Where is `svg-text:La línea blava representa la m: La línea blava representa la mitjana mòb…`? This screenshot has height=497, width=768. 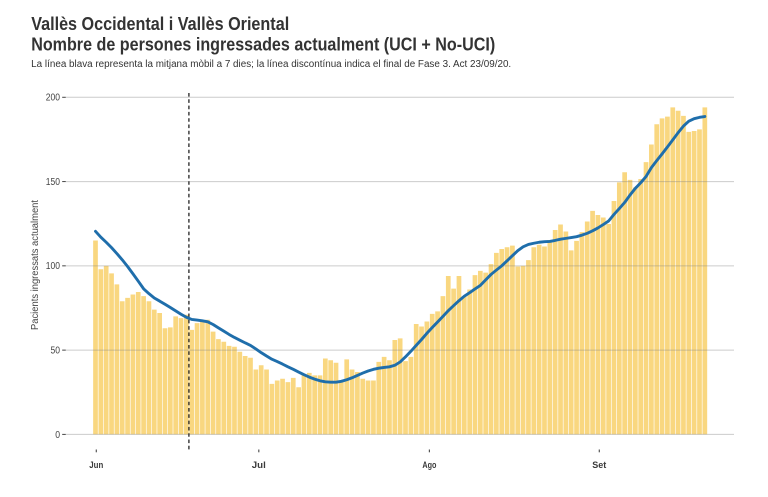 svg-text:La línea blava representa la m: La línea blava representa la mitjana mòb… is located at coordinates (271, 64).